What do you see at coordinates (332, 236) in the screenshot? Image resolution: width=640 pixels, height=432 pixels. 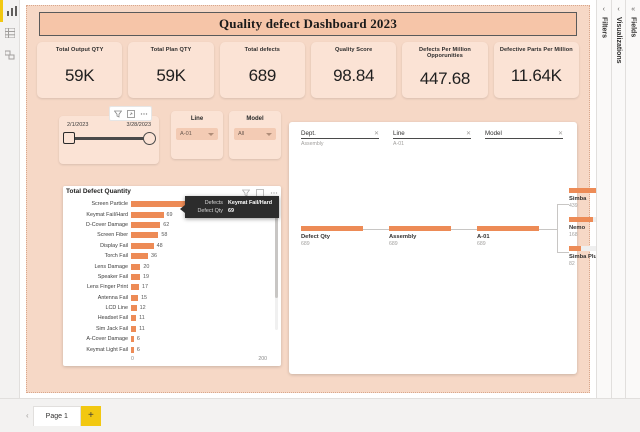 I see `tree-node-defect-qty: Defect Qty 689` at bounding box center [332, 236].